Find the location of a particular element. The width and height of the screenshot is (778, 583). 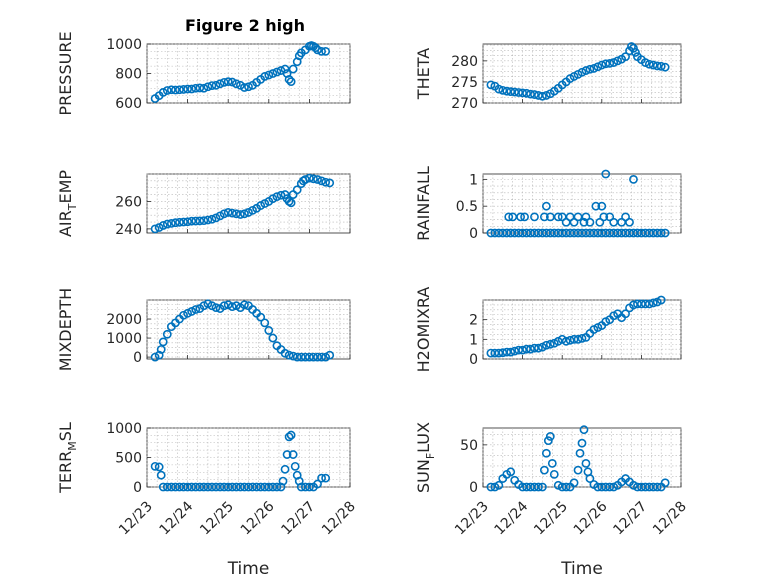

x-tick-label: 12/27 is located at coordinates (630, 519).